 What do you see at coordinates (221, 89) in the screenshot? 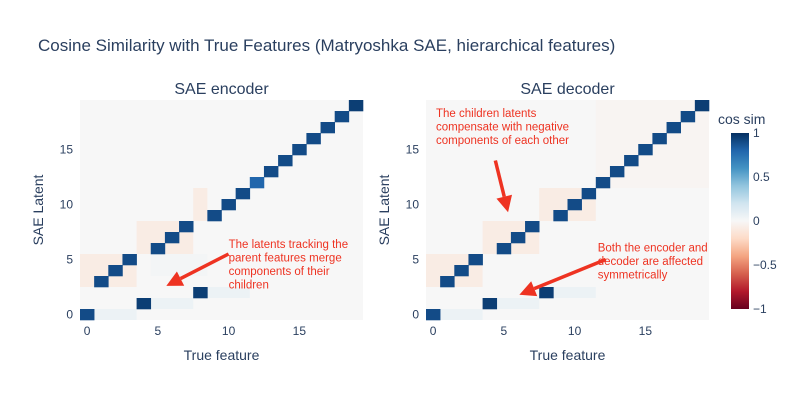
I see `panel-title: SAE encoder` at bounding box center [221, 89].